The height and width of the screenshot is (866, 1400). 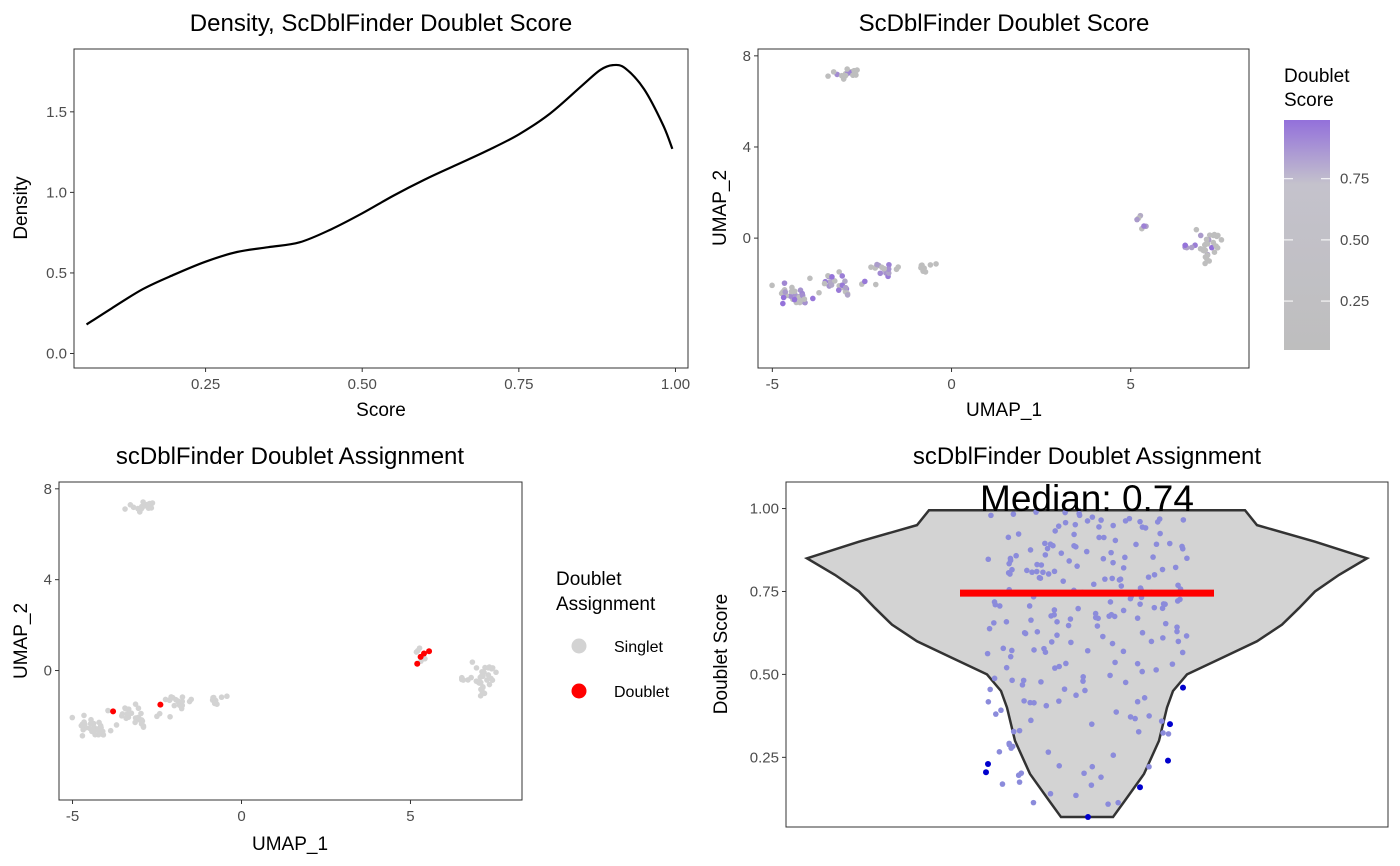 What do you see at coordinates (764, 674) in the screenshot?
I see `violin-y-tick-label: 0.50` at bounding box center [764, 674].